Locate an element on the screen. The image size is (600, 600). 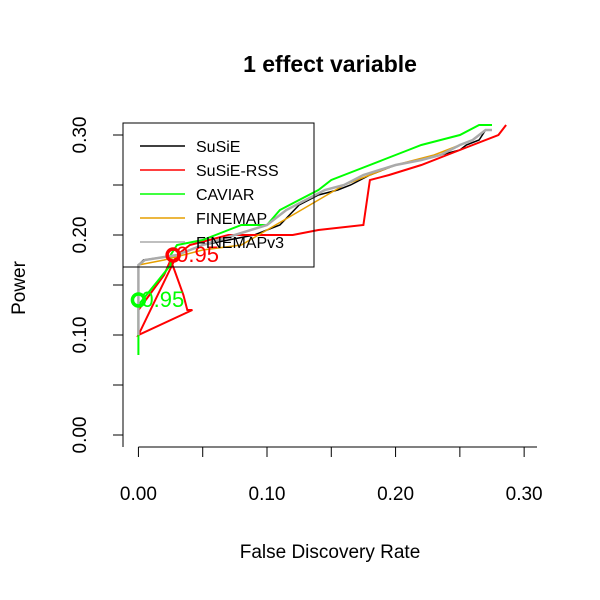
annotation-layer: 0.95 0.95 is located at coordinates (174, 277).